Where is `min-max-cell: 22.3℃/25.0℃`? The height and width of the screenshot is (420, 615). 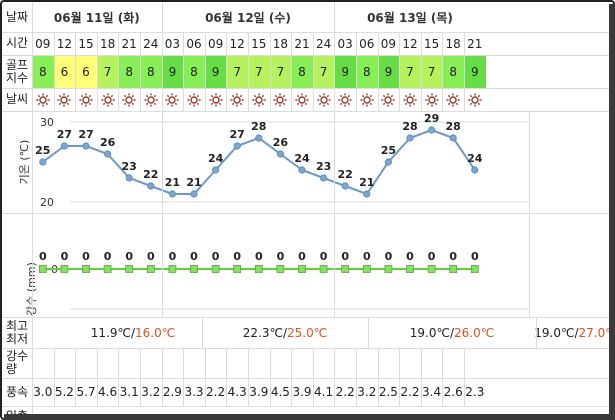 min-max-cell: 22.3℃/25.0℃ is located at coordinates (285, 332).